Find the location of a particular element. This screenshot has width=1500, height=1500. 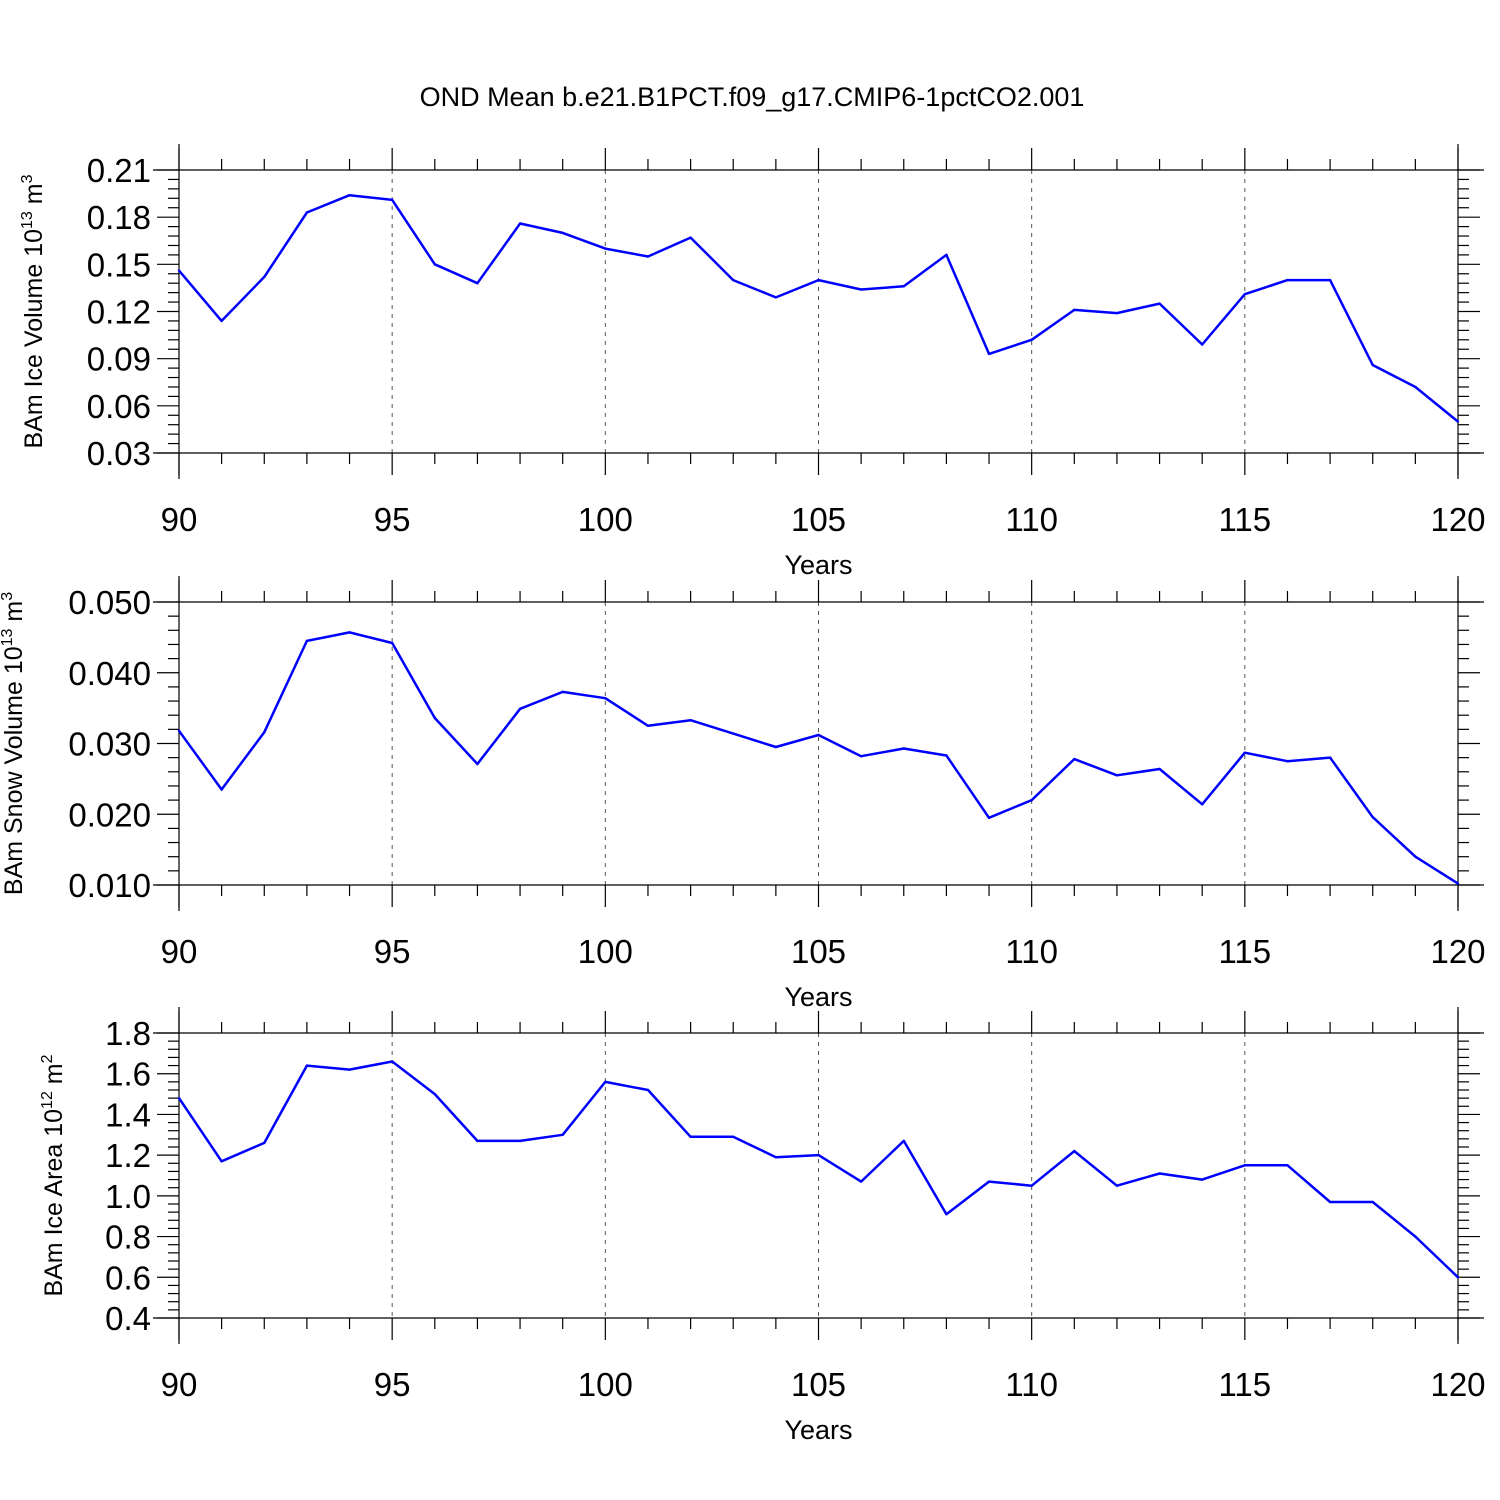

y-tick-label: 0.09 is located at coordinates (119, 359).